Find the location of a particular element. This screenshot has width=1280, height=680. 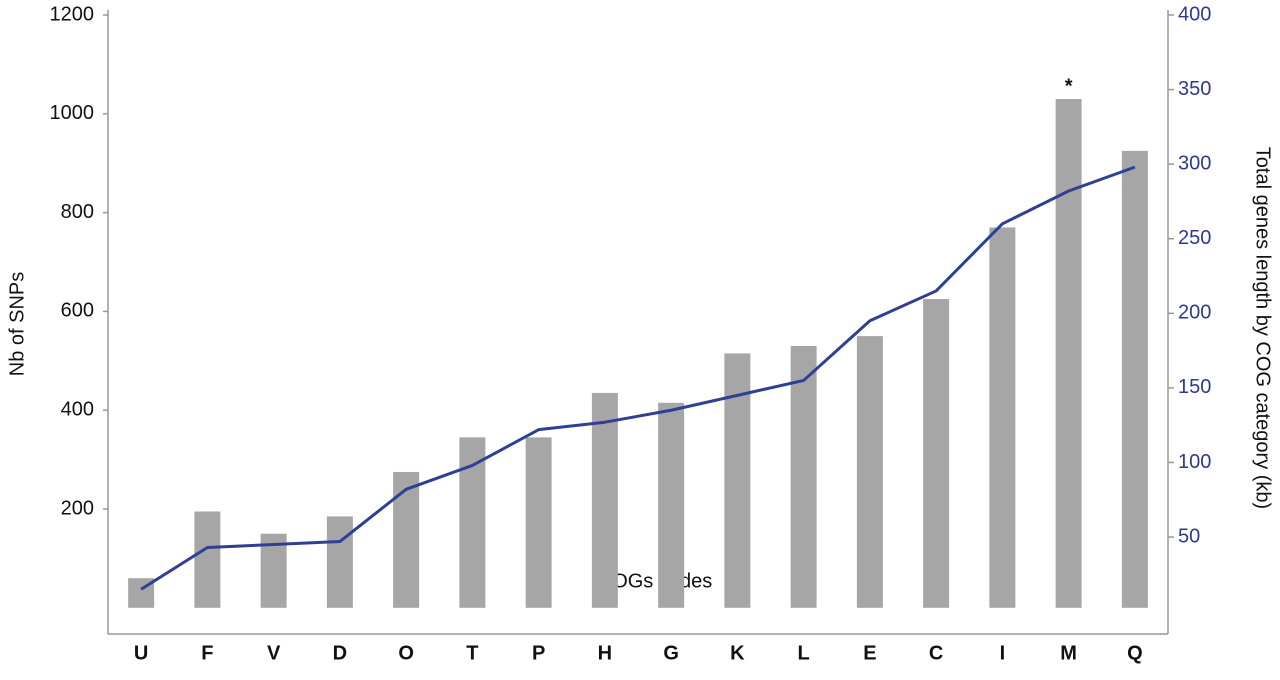

y2-tick-label: 200 is located at coordinates (1194, 313).